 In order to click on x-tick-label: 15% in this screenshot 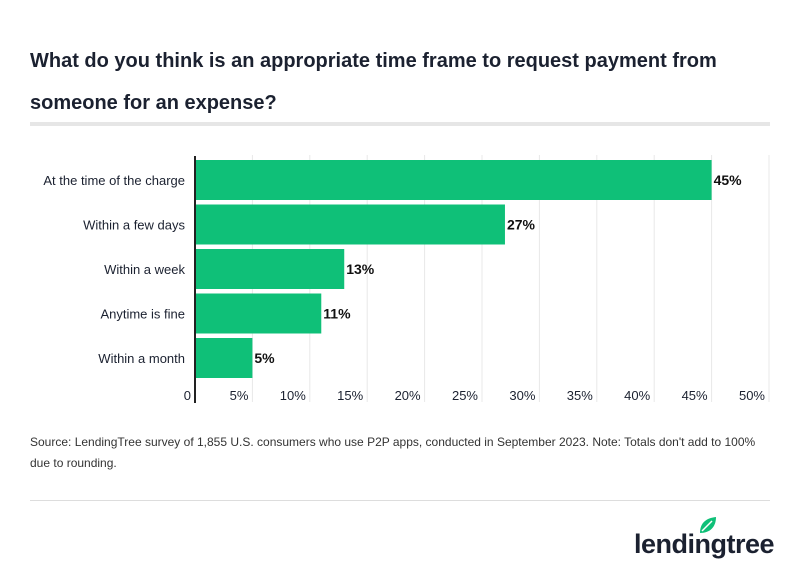, I will do `click(350, 395)`.